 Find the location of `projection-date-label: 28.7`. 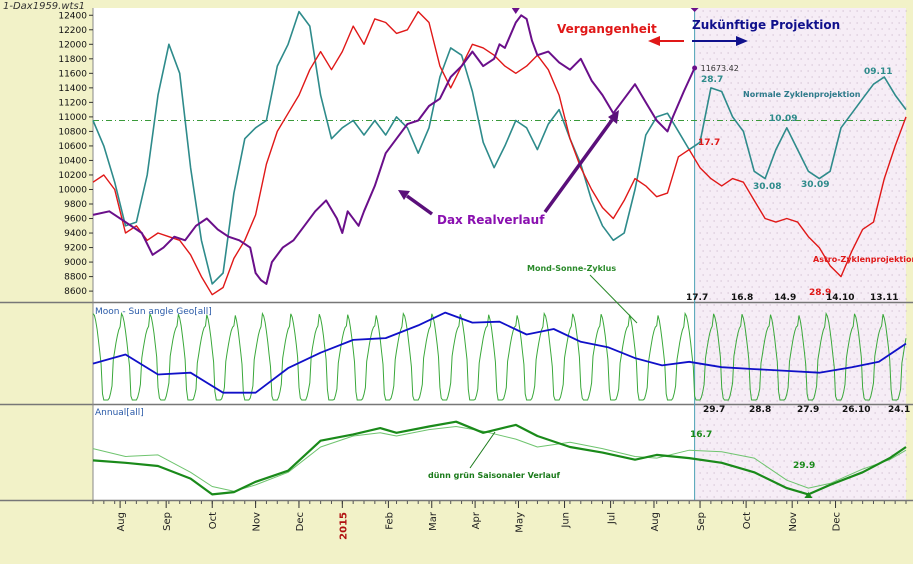

projection-date-label: 28.7 is located at coordinates (712, 80).